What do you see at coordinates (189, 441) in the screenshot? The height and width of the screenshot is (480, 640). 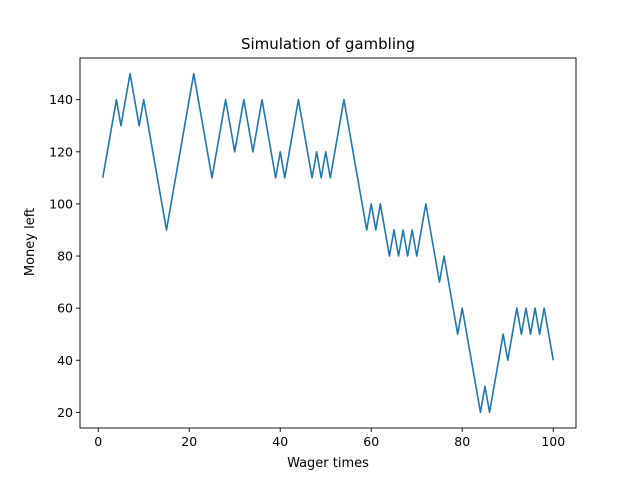 I see `x-tick-label: 20` at bounding box center [189, 441].